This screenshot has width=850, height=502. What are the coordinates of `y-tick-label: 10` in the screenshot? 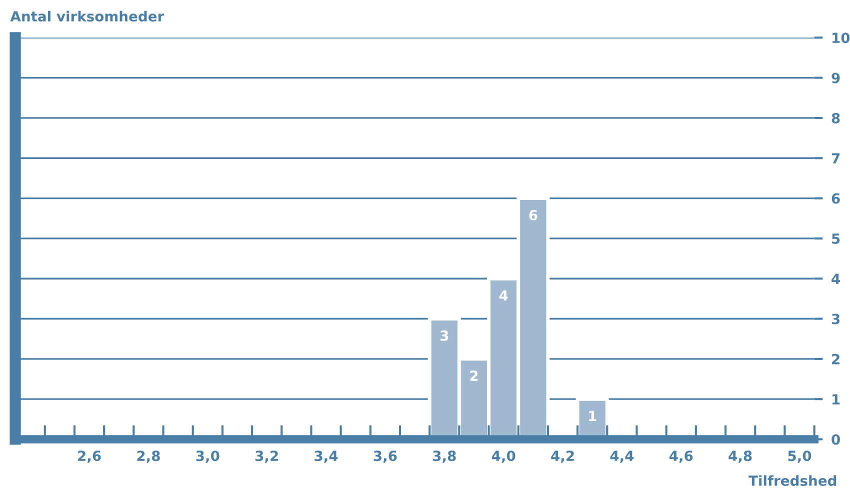 It's located at (841, 38).